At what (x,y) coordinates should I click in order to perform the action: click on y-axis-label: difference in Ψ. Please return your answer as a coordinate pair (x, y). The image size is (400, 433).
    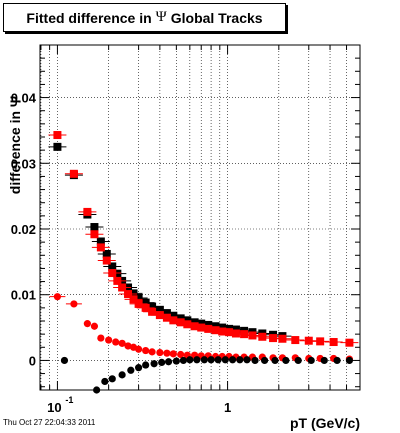
    Looking at the image, I should click on (15, 145).